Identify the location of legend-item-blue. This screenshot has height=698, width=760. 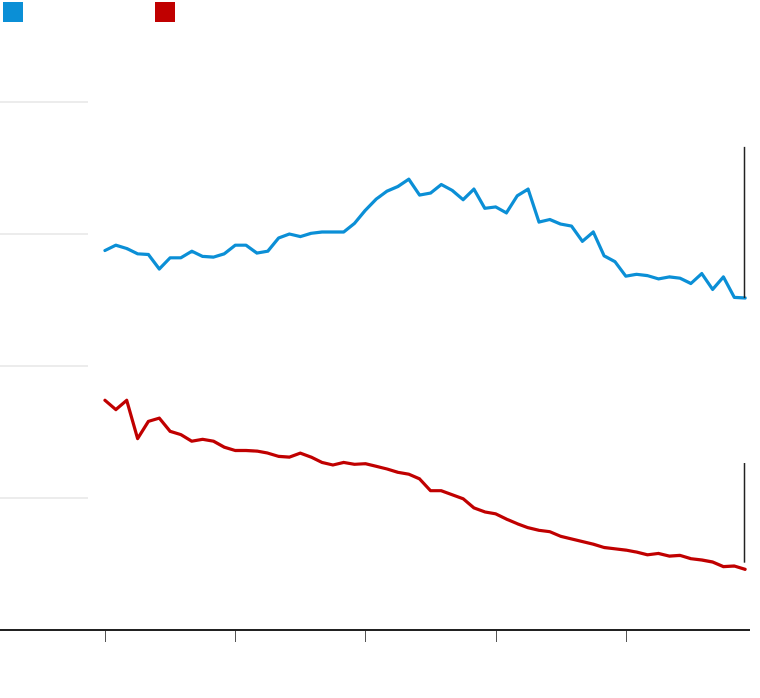
(16, 12).